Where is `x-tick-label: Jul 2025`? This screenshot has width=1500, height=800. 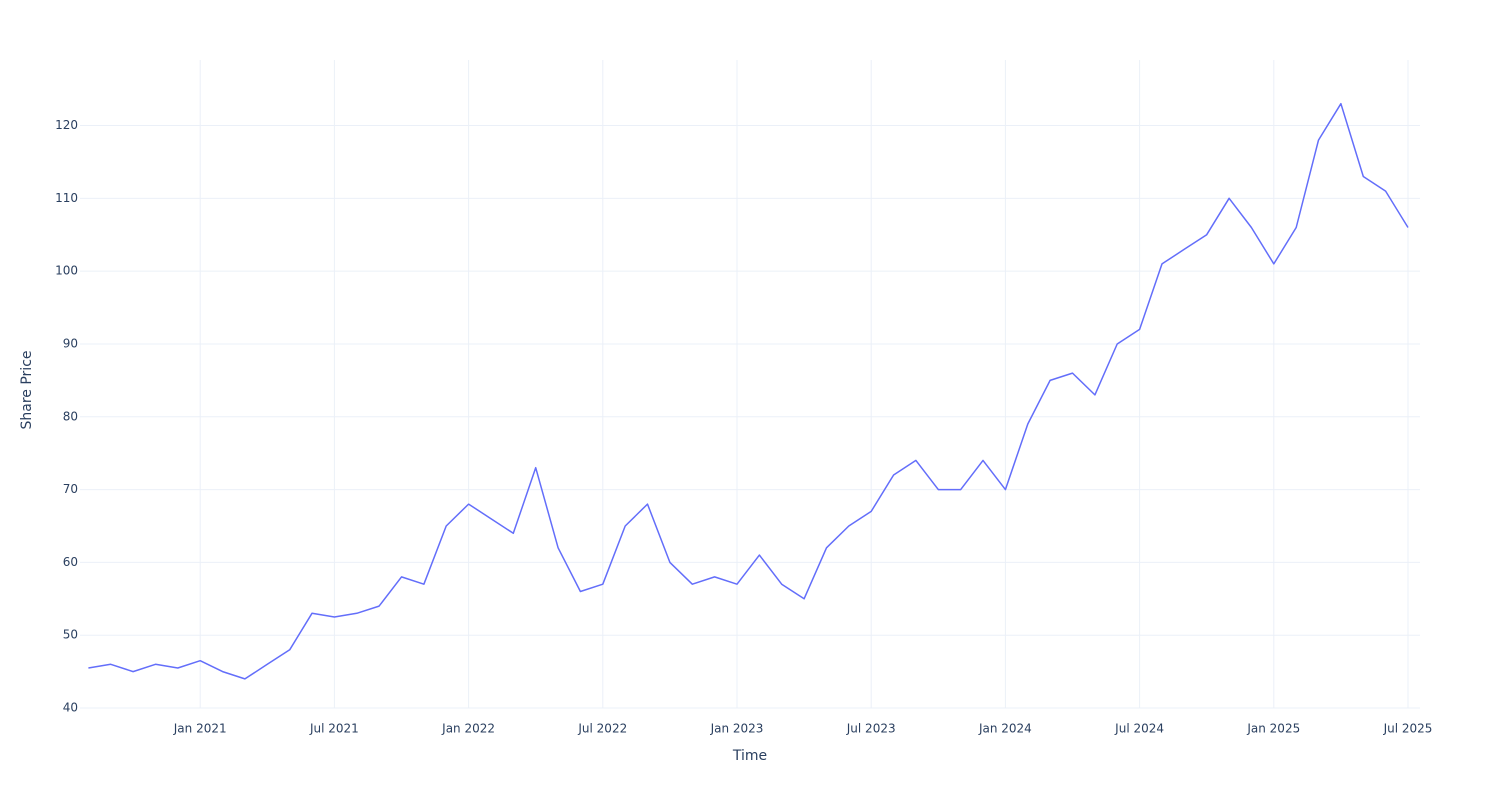 x-tick-label: Jul 2025 is located at coordinates (1408, 729).